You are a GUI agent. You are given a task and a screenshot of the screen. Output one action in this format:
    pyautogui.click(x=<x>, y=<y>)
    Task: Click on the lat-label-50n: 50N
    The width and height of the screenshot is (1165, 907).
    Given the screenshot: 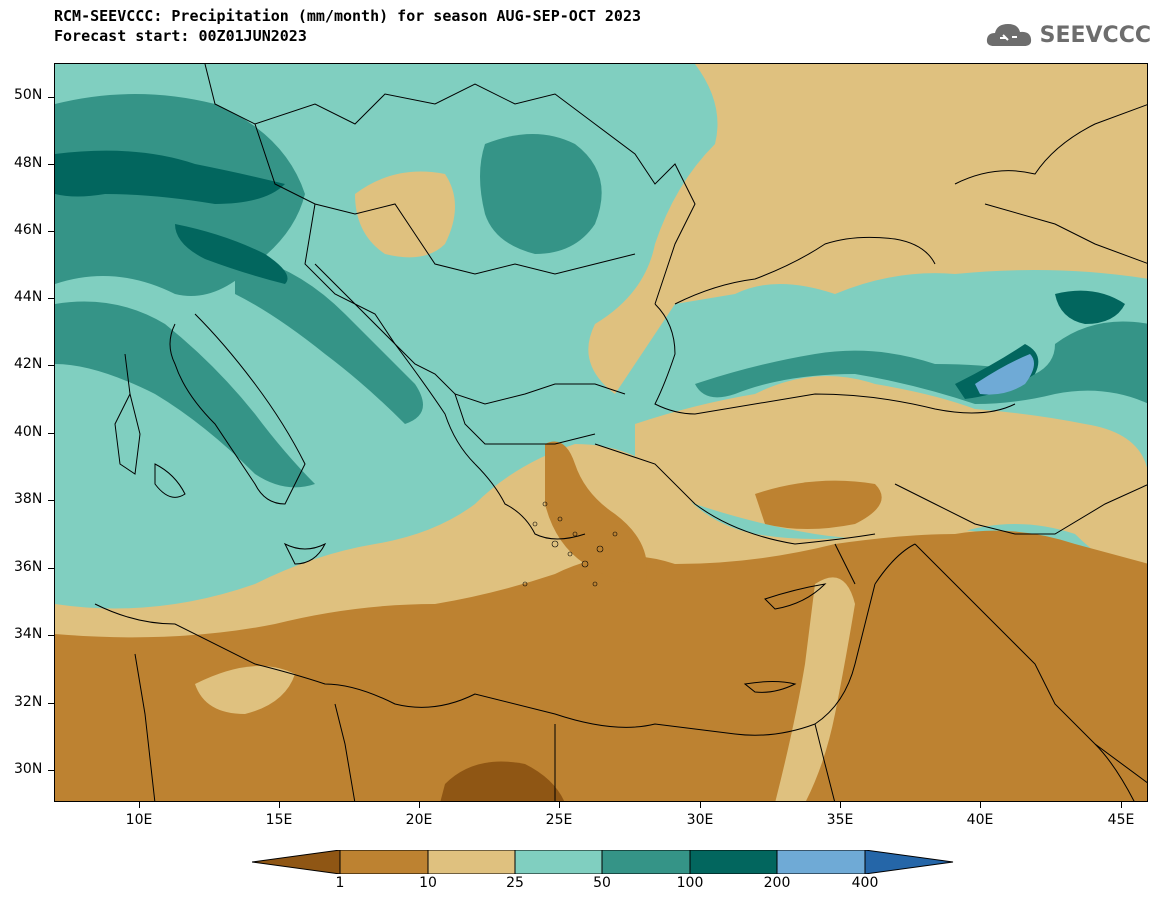 What is the action you would take?
    pyautogui.click(x=28, y=95)
    